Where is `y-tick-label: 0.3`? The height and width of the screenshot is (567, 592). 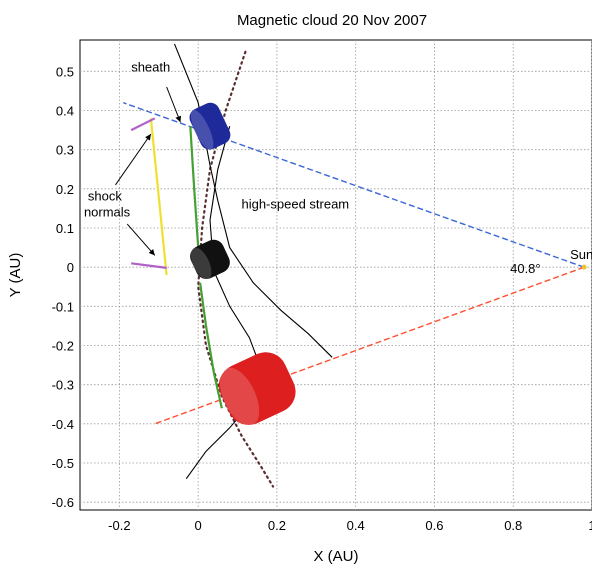
y-tick-label: 0.3 is located at coordinates (65, 150).